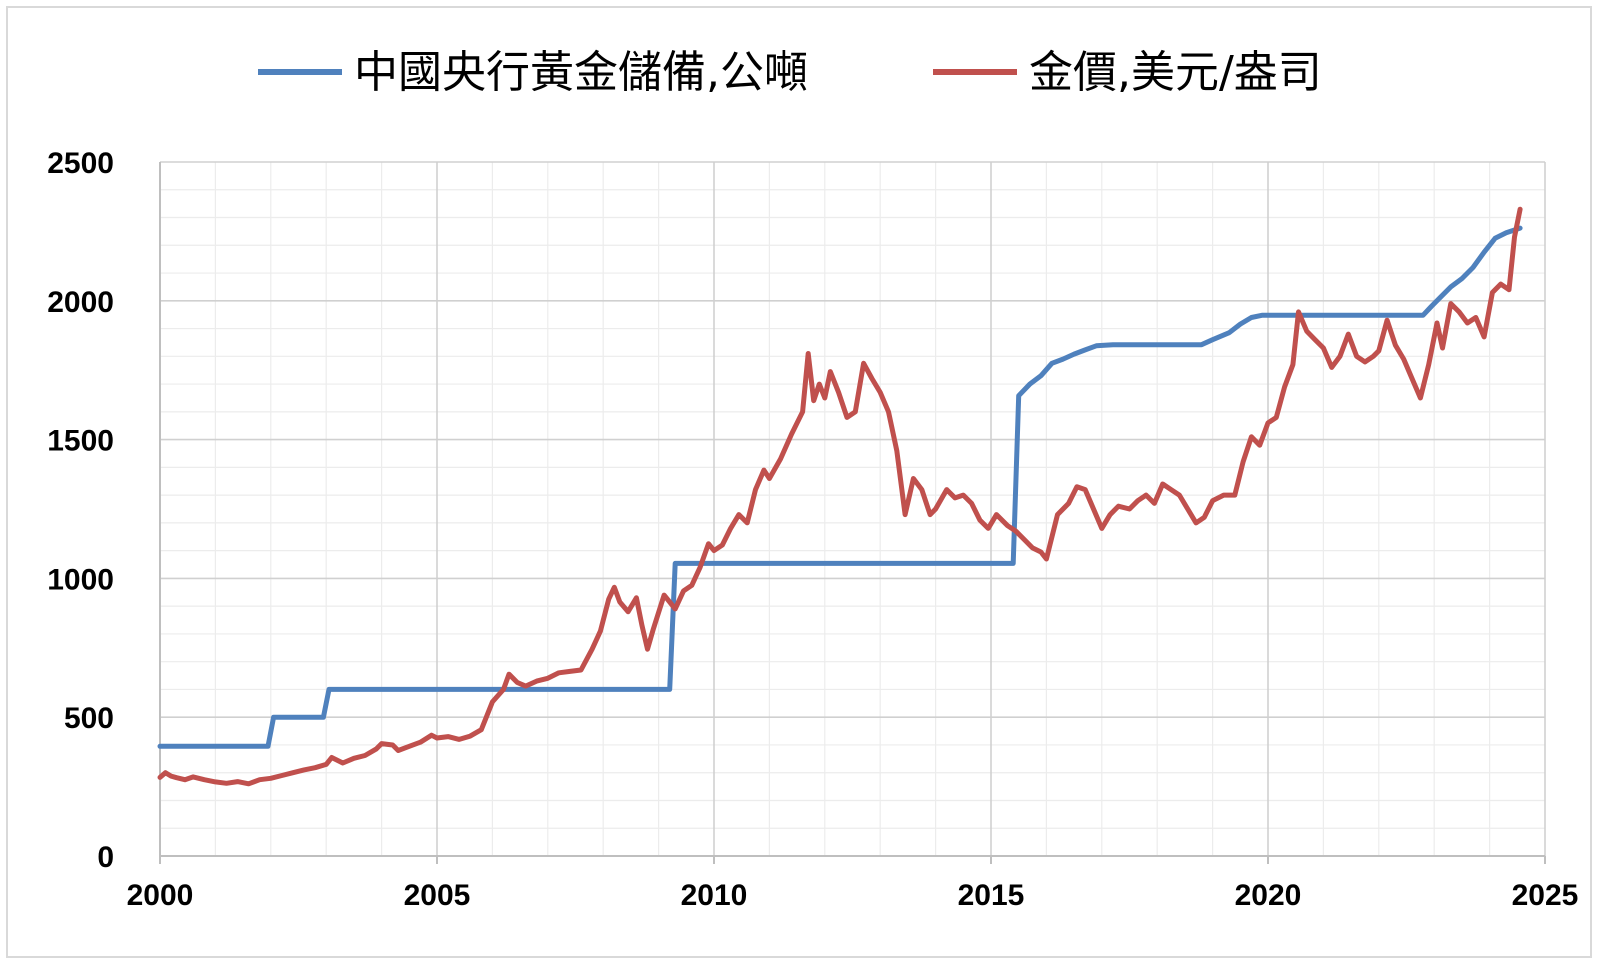 This screenshot has width=1600, height=966. What do you see at coordinates (80, 510) in the screenshot?
I see `y-tick-labels: 0 500 1000 1500 2000 2500` at bounding box center [80, 510].